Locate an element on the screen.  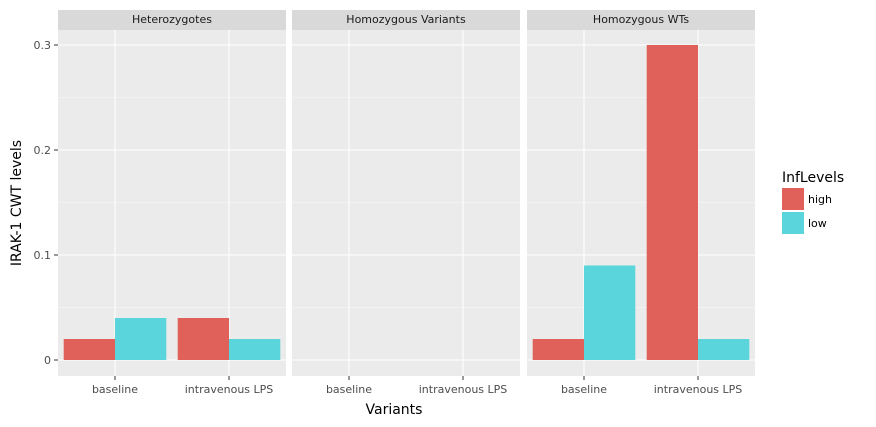
legend-label-low: low is located at coordinates (817, 223).